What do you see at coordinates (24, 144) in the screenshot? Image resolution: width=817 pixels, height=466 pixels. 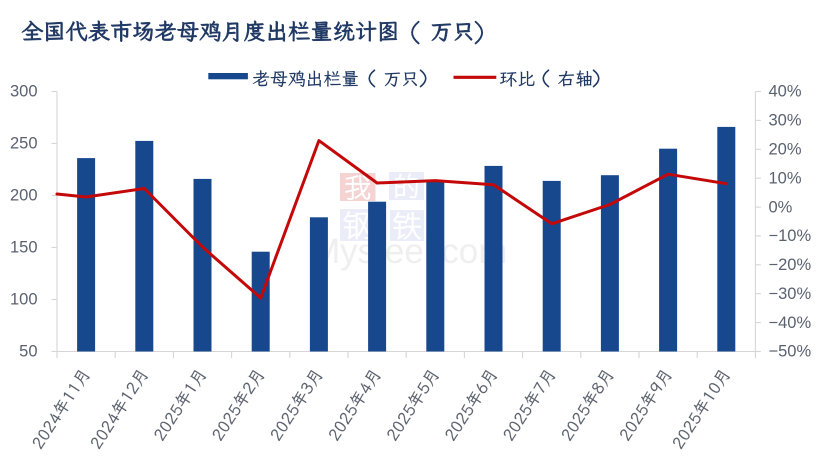 I see `svg-text: 250` at bounding box center [24, 144].